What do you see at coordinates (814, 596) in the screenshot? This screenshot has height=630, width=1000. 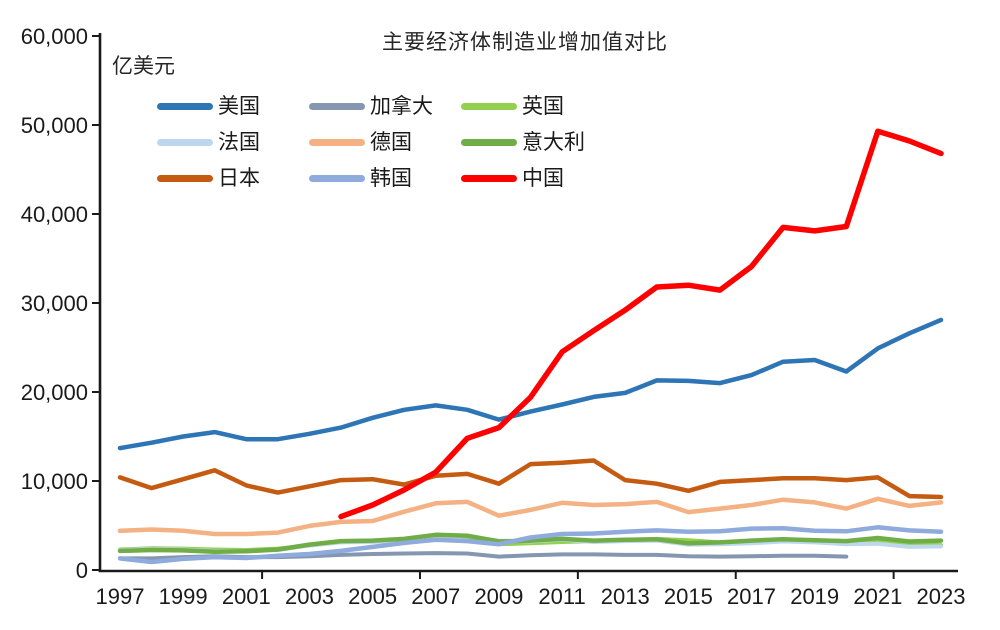 I see `x-axis-tick-label: 2019` at bounding box center [814, 596].